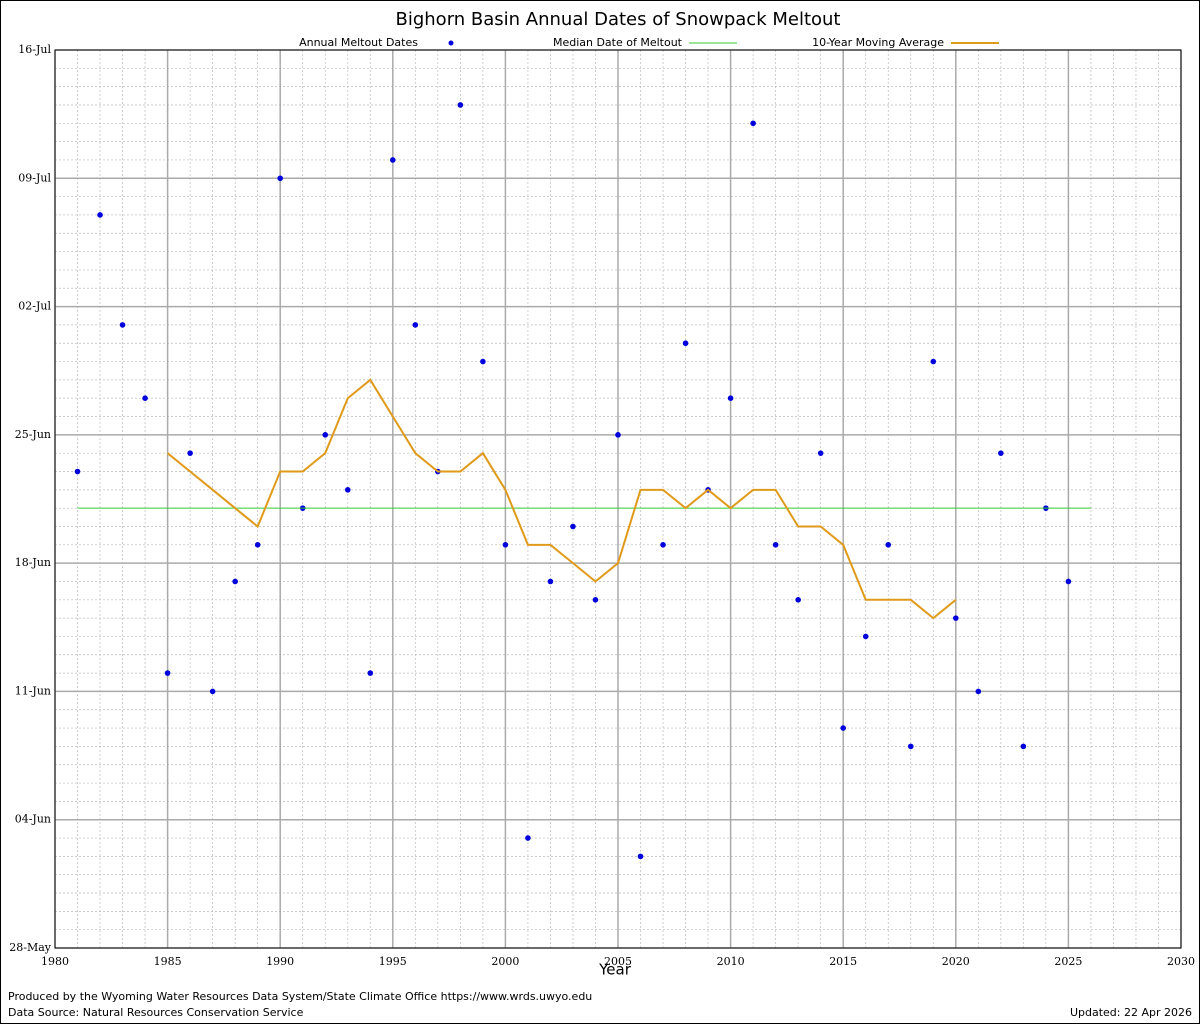 This screenshot has width=1200, height=1024. Describe the element at coordinates (1131, 1012) in the screenshot. I see `footer-text: Updated: 22 Apr 2026` at that location.